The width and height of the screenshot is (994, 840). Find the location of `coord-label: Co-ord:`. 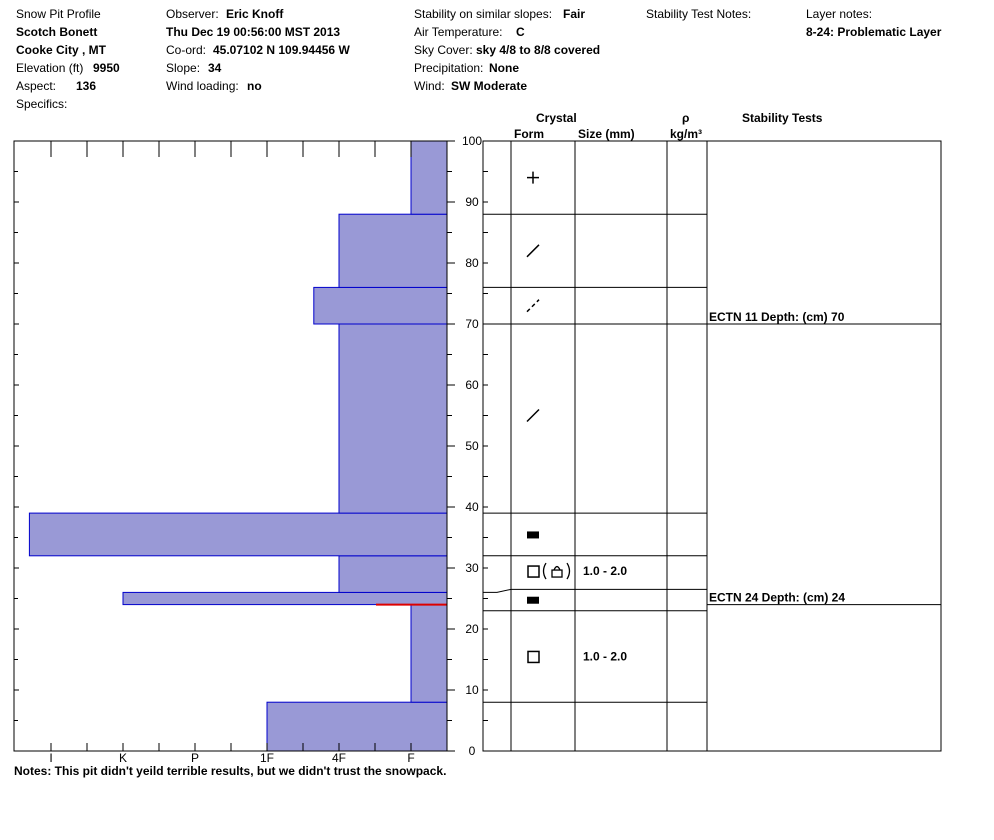

coord-label: Co-ord: is located at coordinates (186, 50).